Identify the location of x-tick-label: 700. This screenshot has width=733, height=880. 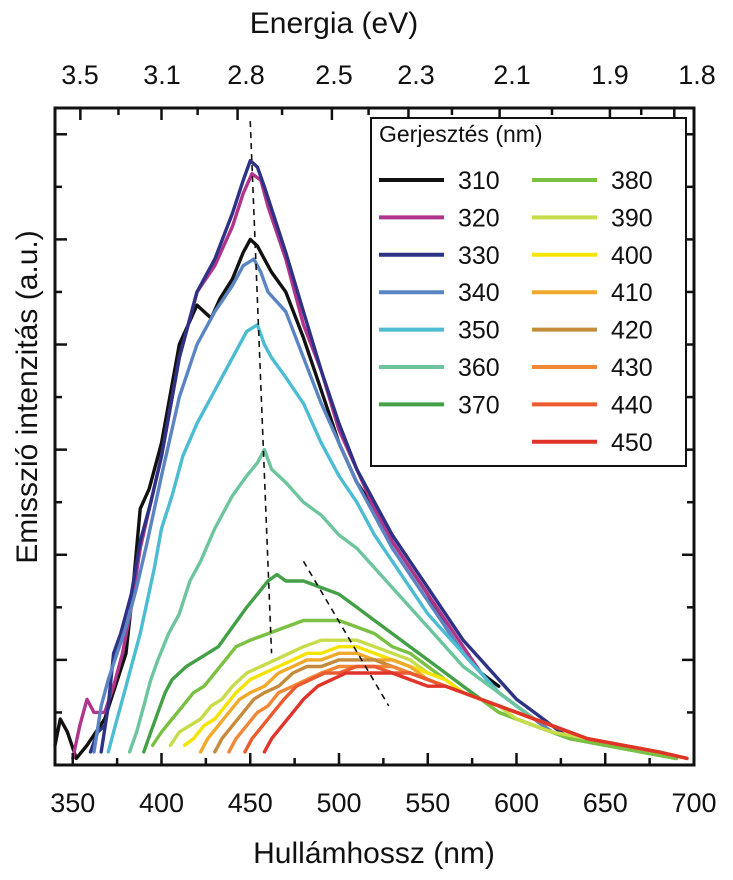
(693, 803).